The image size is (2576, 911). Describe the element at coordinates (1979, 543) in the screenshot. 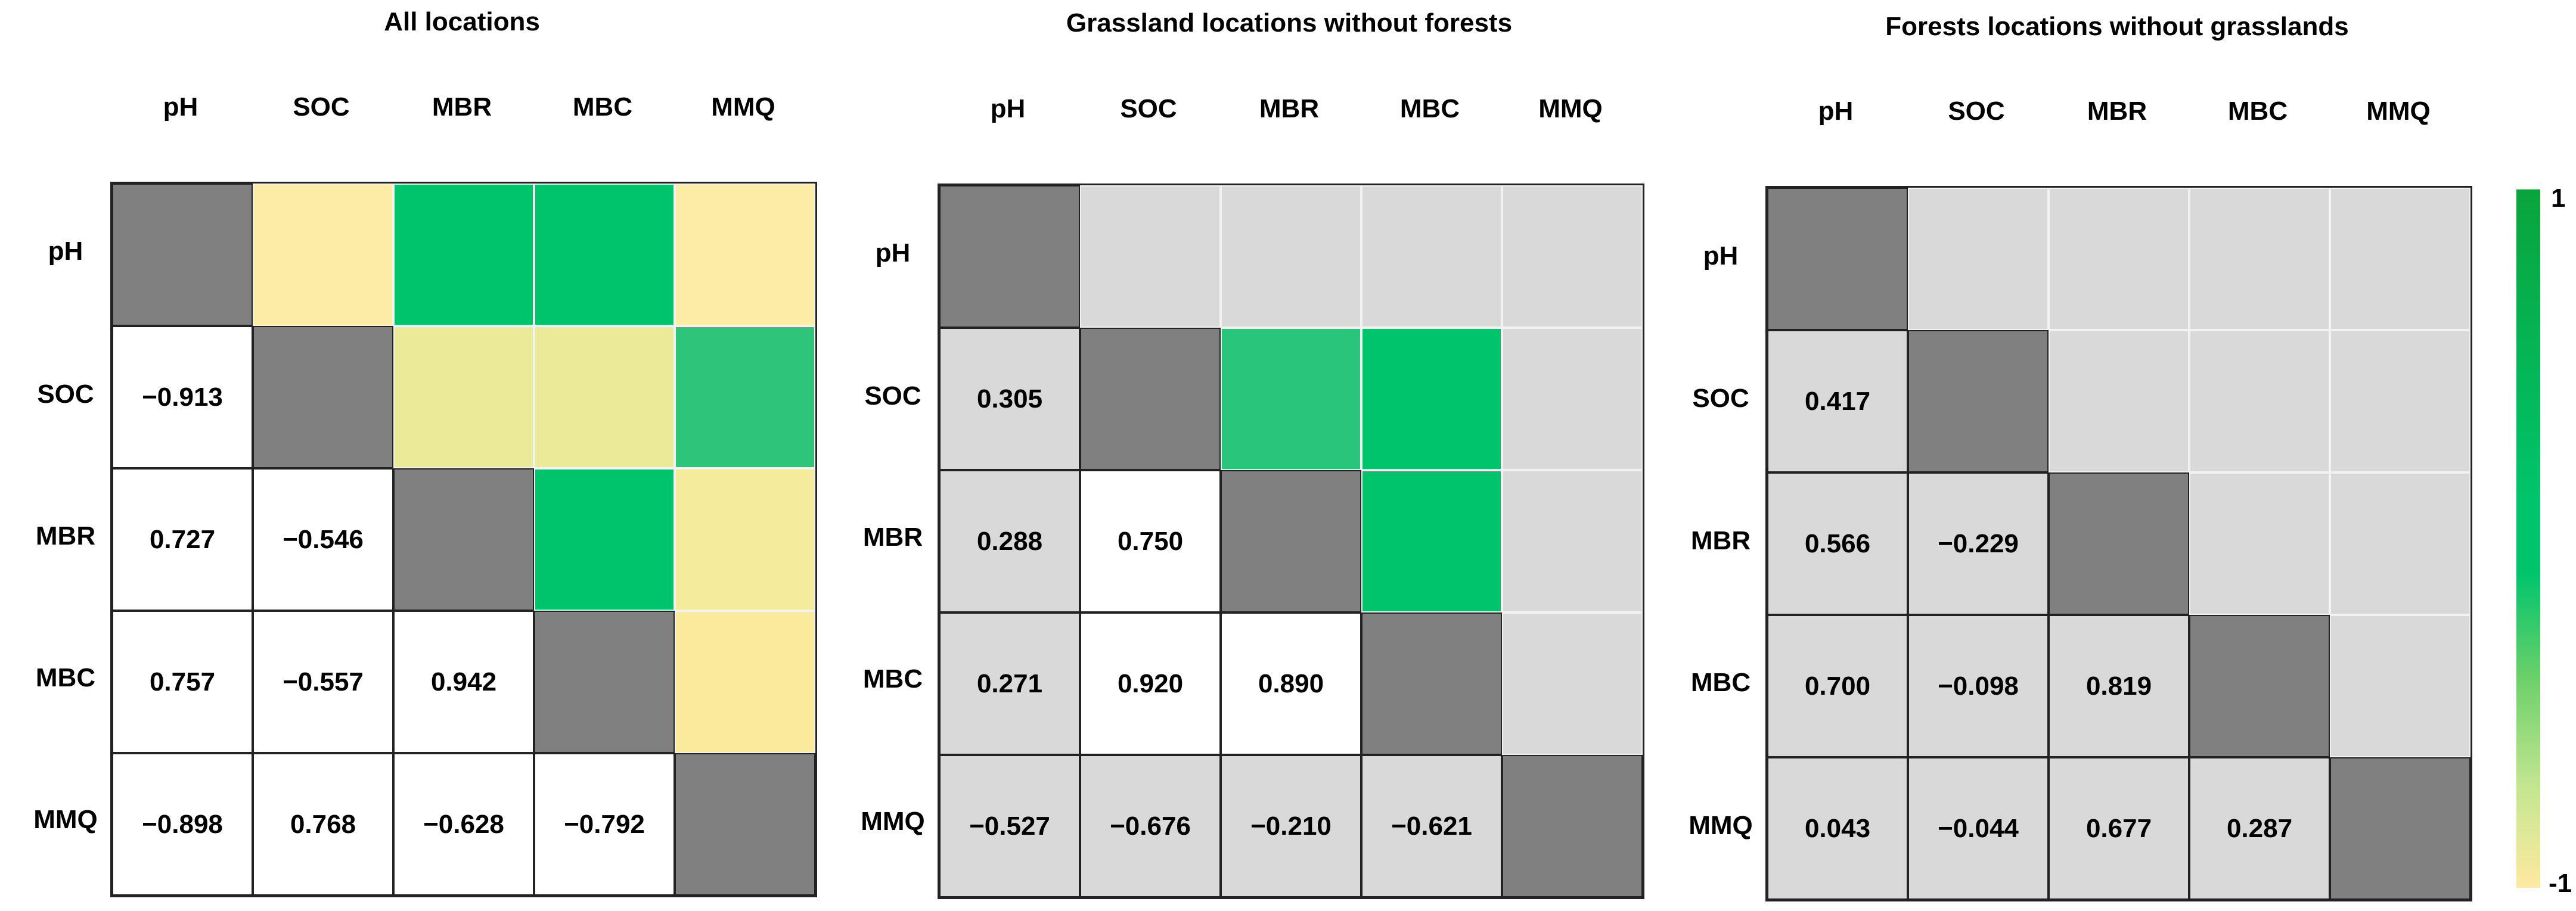

I see `value-cell: −0.229` at that location.